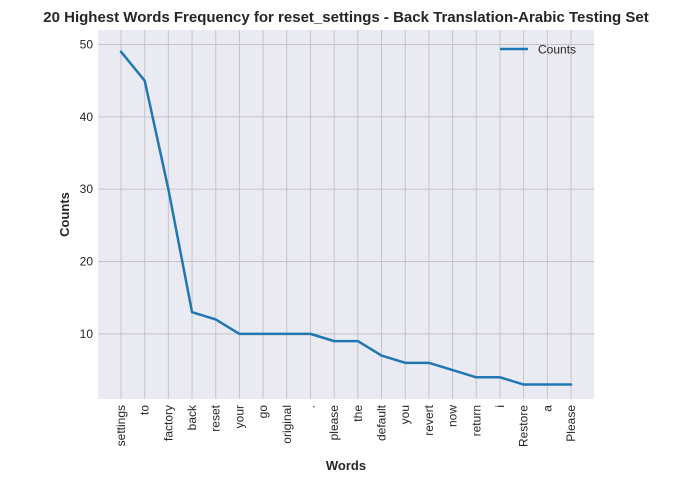  I want to click on x-tick-label: ., so click(310, 406).